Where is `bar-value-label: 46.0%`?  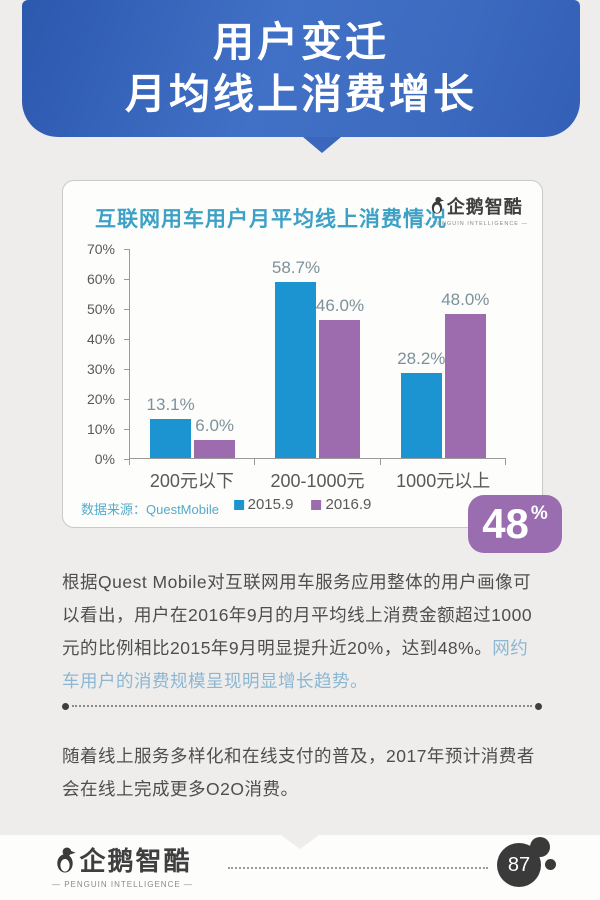 bar-value-label: 46.0% is located at coordinates (340, 305).